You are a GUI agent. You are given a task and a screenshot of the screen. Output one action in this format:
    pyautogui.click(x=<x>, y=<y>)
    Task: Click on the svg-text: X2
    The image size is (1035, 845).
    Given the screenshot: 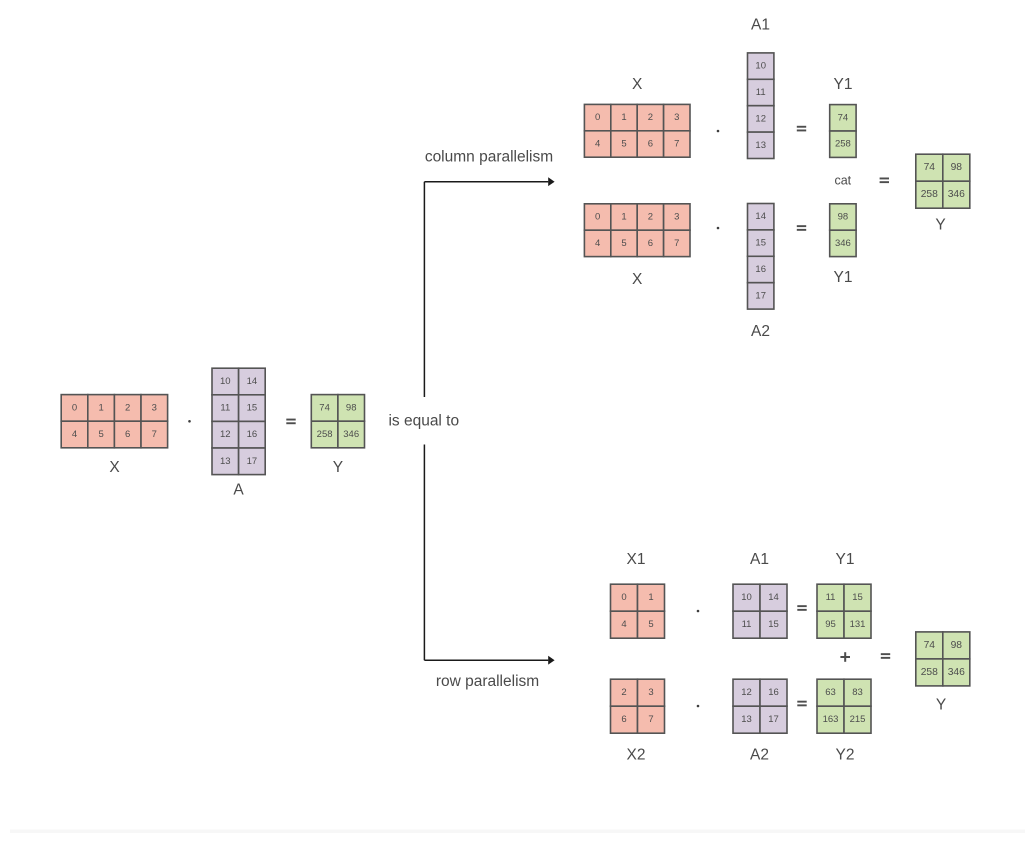 What is the action you would take?
    pyautogui.click(x=636, y=755)
    